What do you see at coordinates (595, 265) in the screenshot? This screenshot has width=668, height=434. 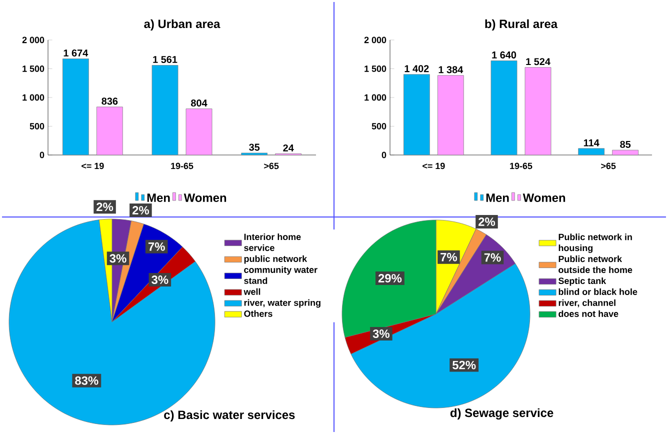 I see `legend-label: Public network outside the home` at bounding box center [595, 265].